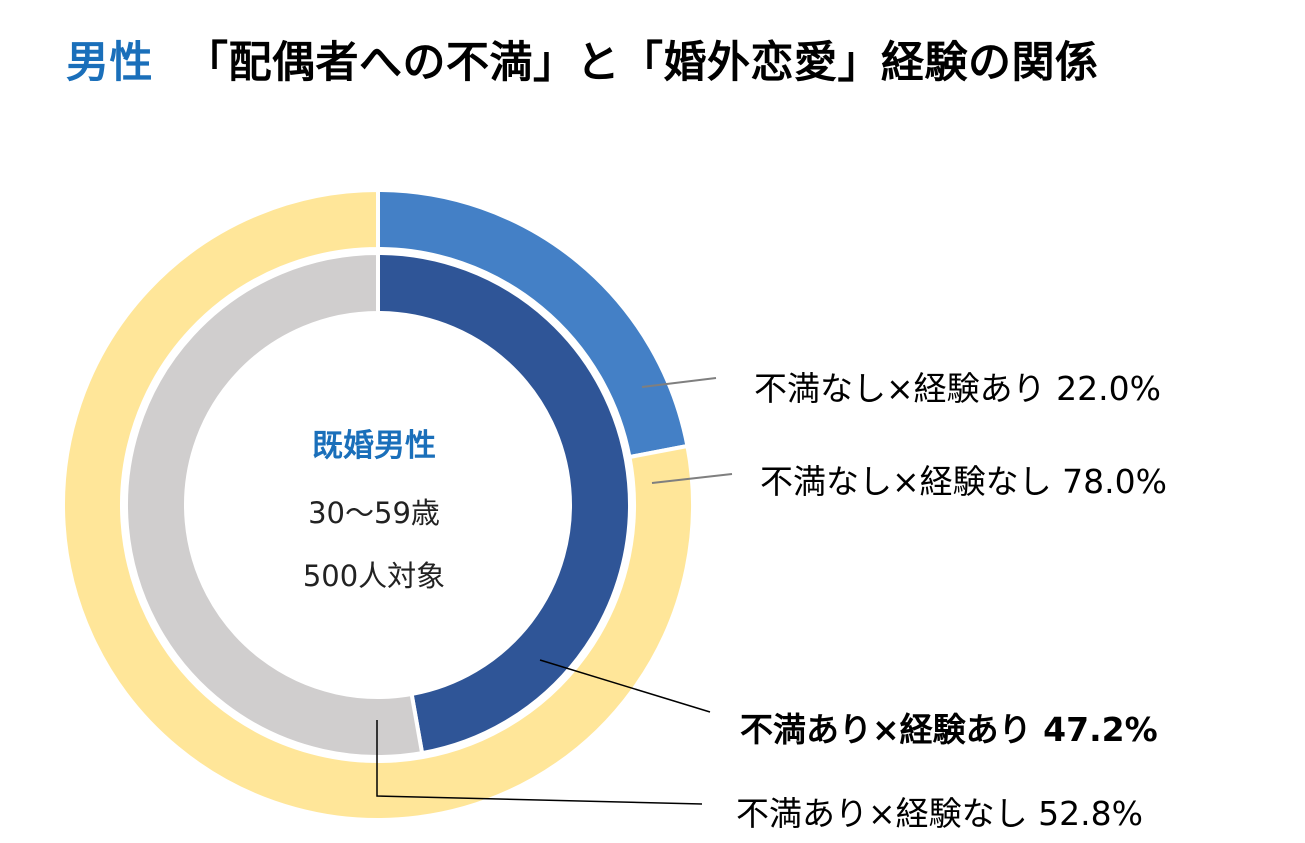  Describe the element at coordinates (539, 762) in the screenshot. I see `leader-line-inner-no-experience` at that location.